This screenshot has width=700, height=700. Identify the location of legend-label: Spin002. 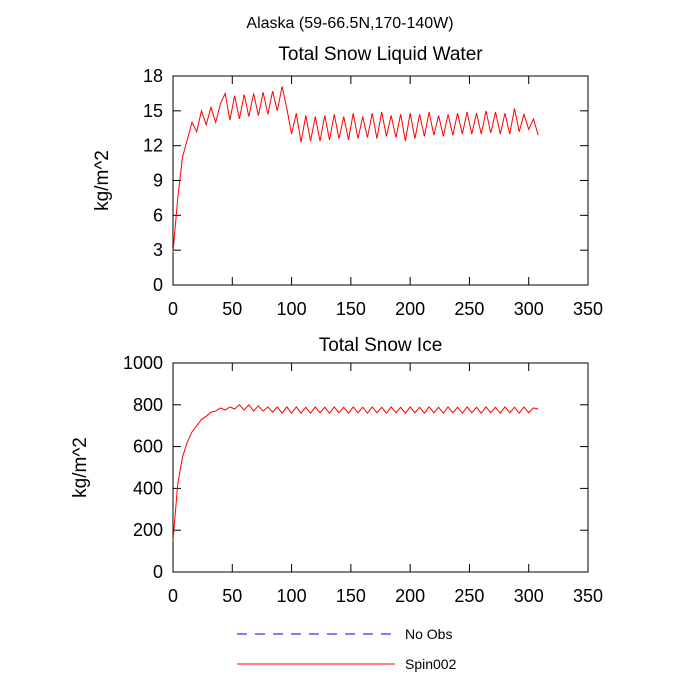
(431, 664).